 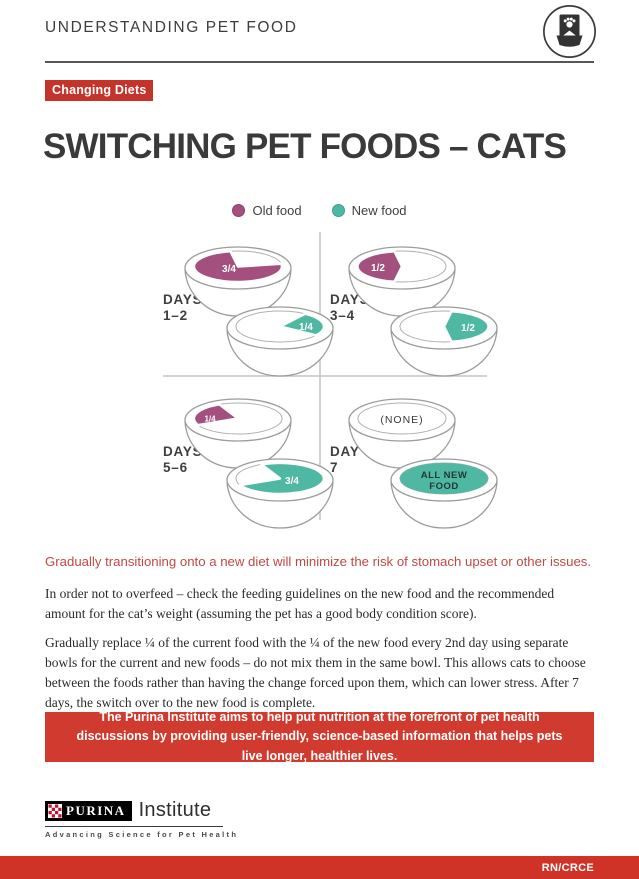 What do you see at coordinates (134, 826) in the screenshot?
I see `logo-divider` at bounding box center [134, 826].